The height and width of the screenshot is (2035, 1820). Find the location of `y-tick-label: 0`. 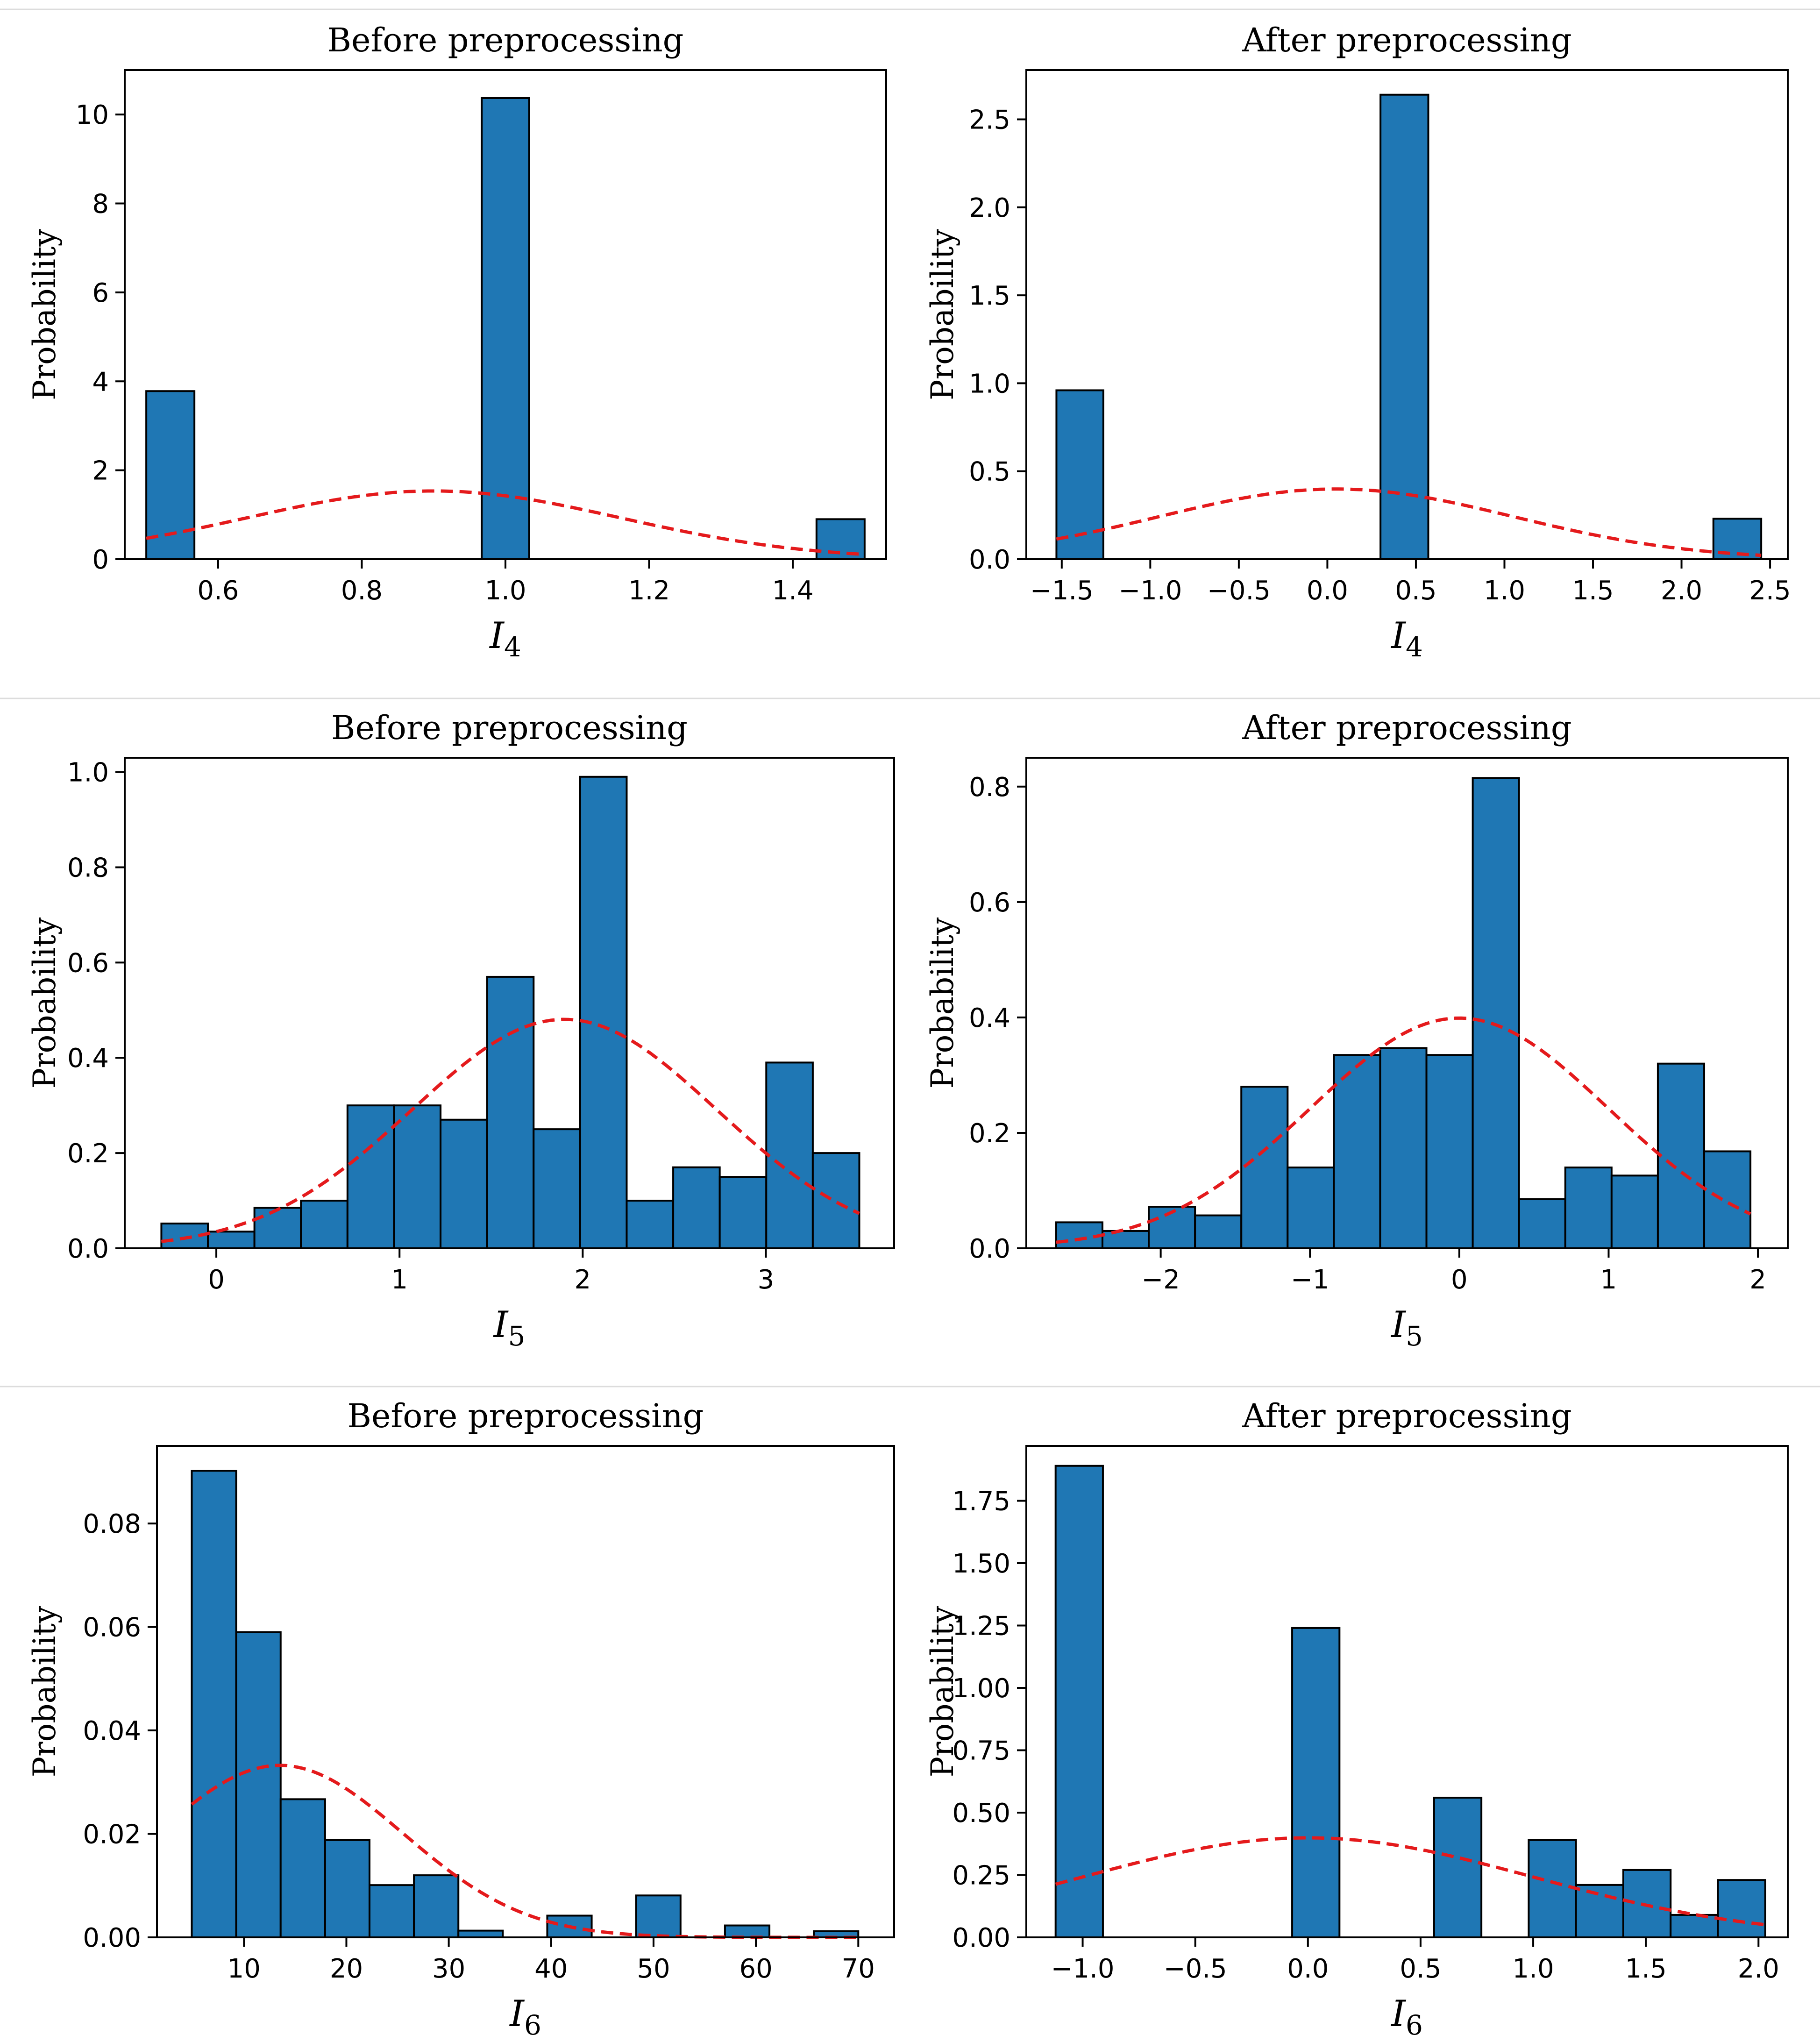

y-tick-label: 0 is located at coordinates (100, 560).